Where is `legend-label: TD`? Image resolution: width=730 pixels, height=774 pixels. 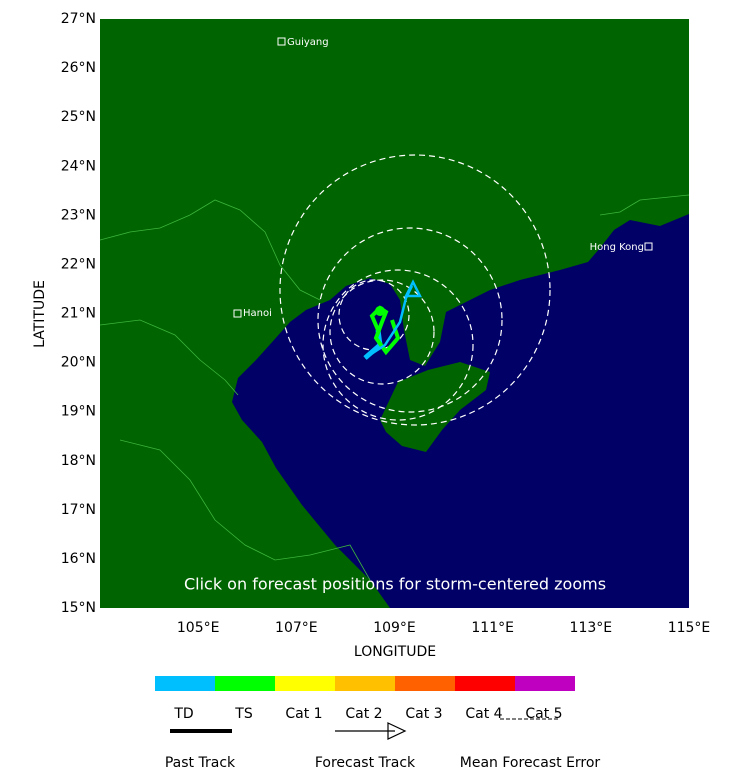
legend-label: TD is located at coordinates (183, 714).